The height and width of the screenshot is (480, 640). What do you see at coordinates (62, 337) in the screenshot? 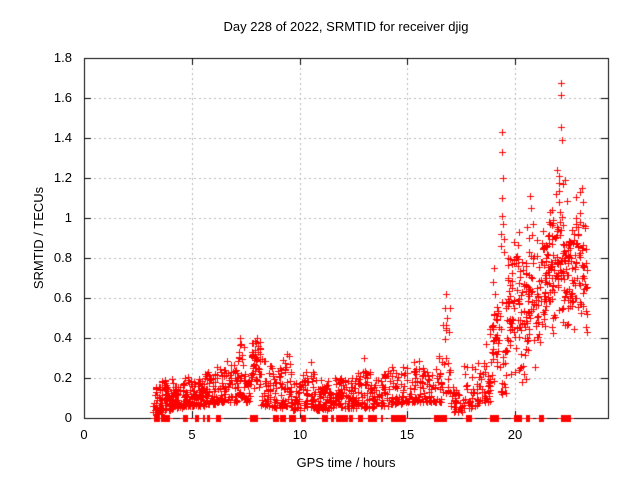
I see `y-tick-label: 0.4` at bounding box center [62, 337].